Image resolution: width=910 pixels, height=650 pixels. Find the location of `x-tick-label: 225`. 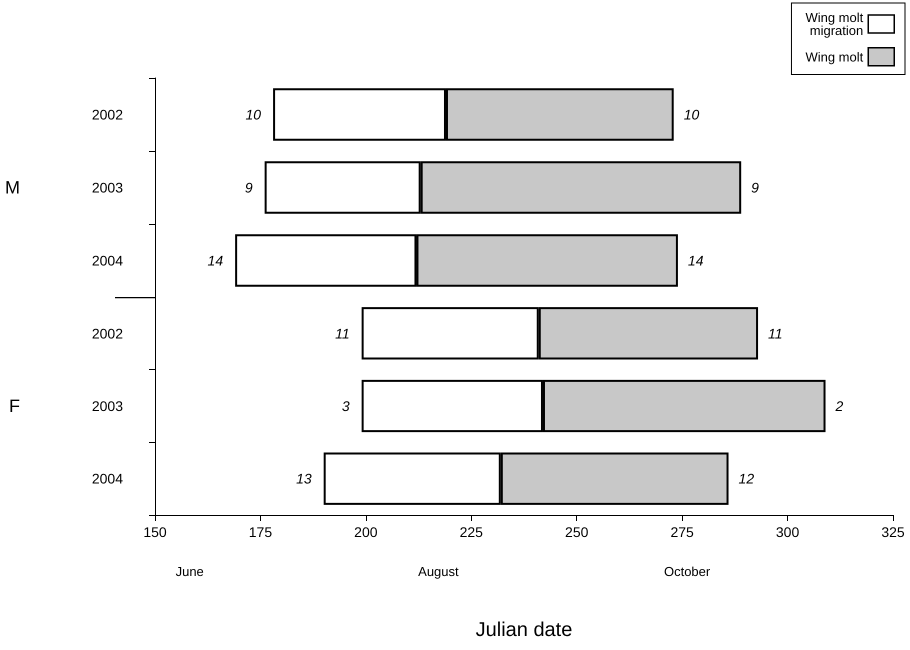

x-tick-label: 225 is located at coordinates (472, 532).